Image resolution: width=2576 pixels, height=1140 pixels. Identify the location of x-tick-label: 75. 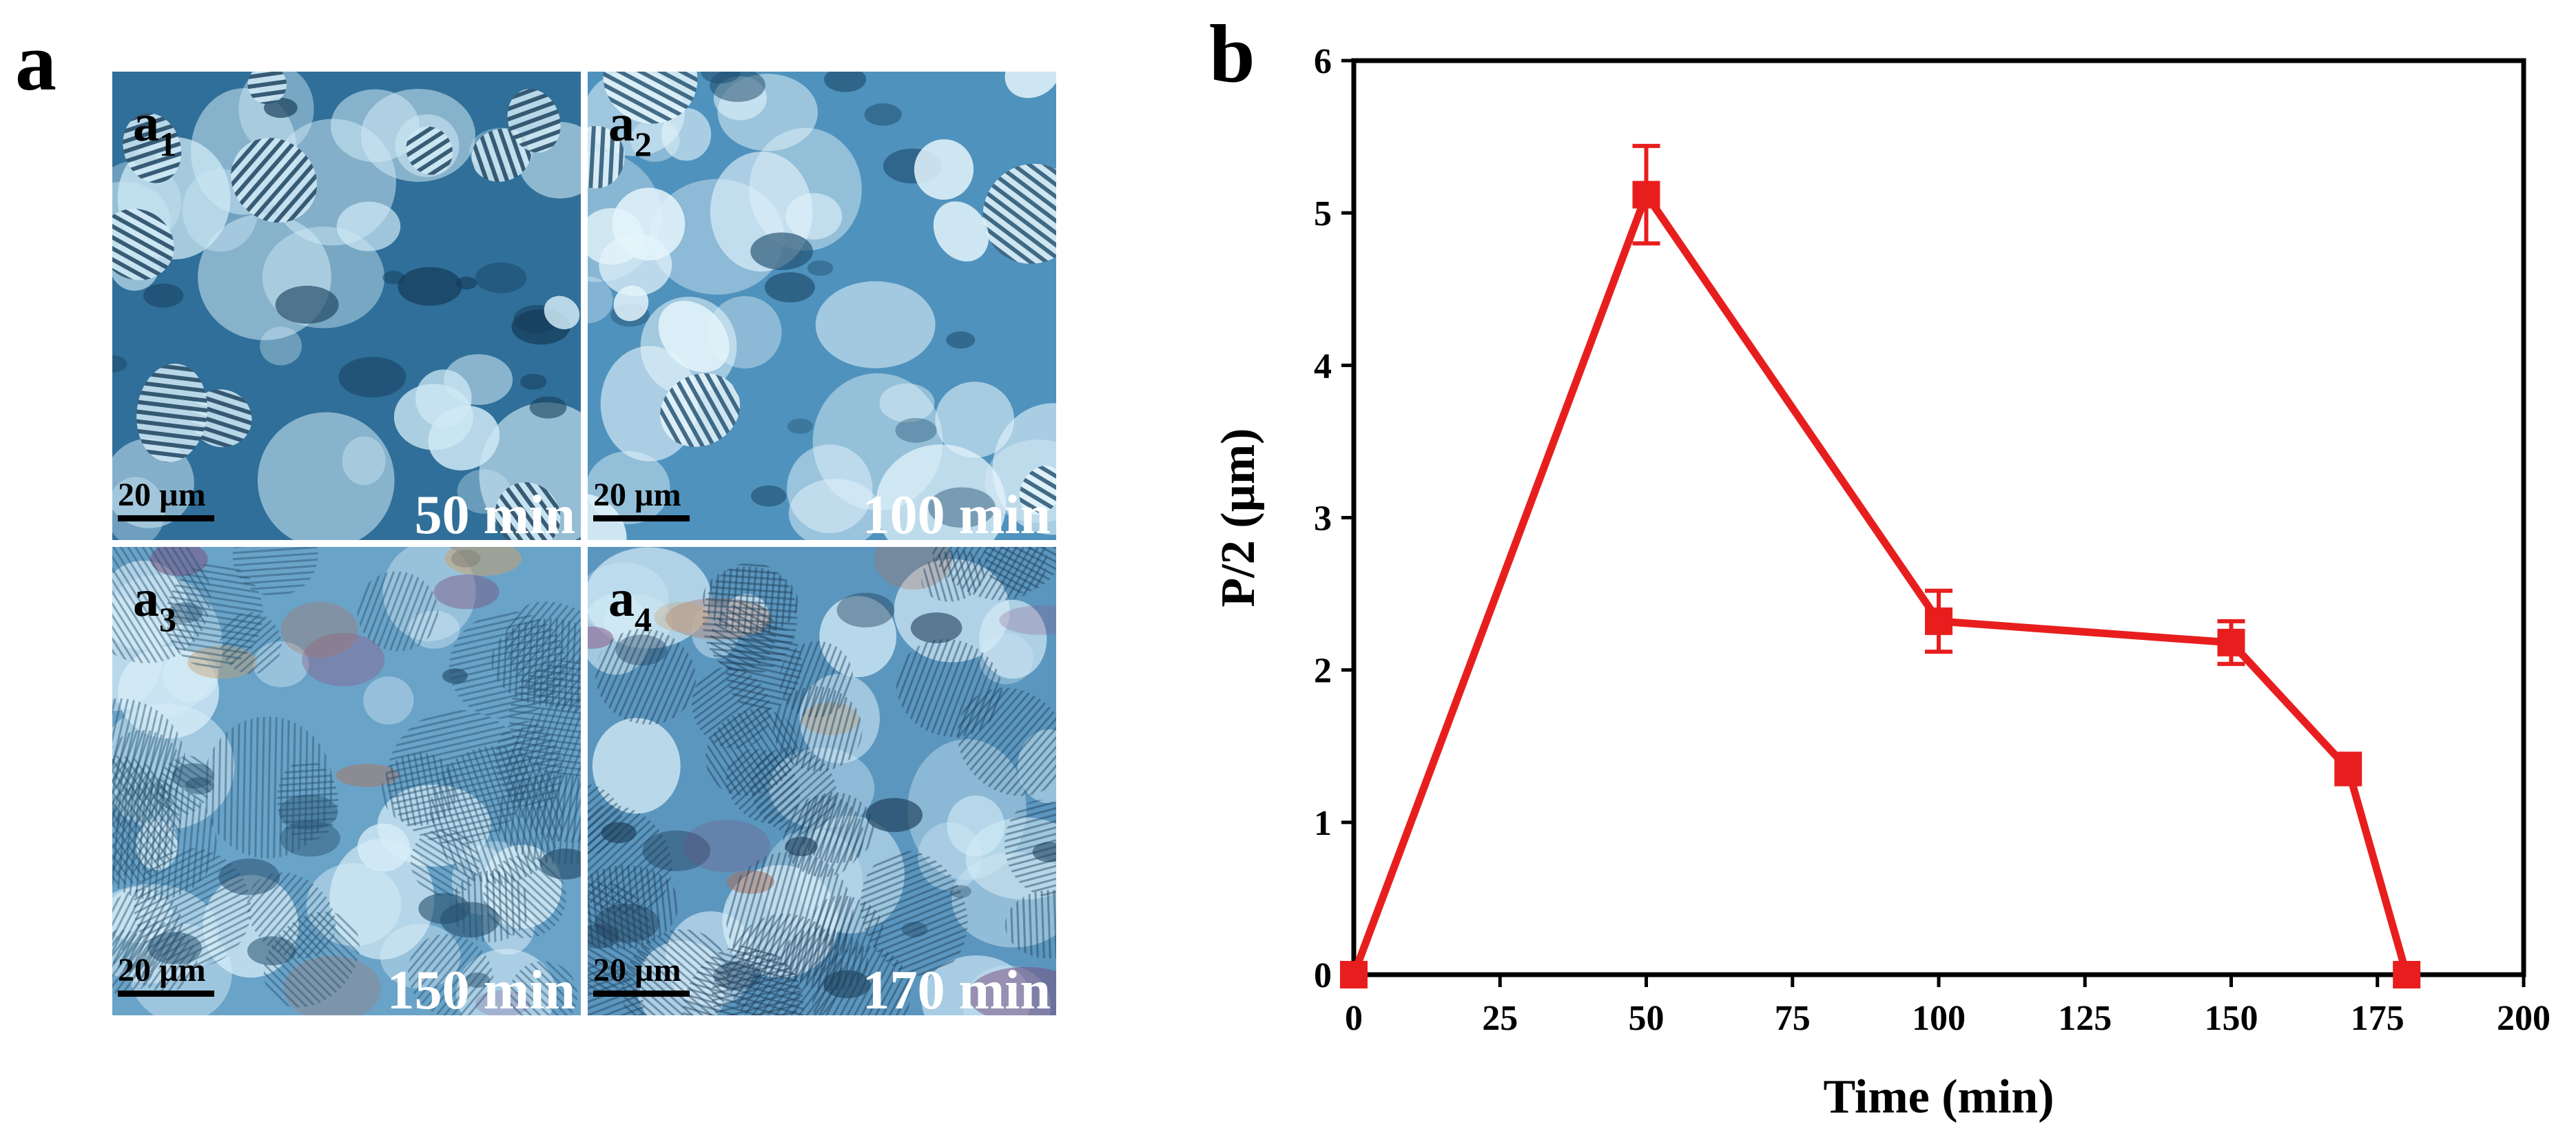
(1793, 1018).